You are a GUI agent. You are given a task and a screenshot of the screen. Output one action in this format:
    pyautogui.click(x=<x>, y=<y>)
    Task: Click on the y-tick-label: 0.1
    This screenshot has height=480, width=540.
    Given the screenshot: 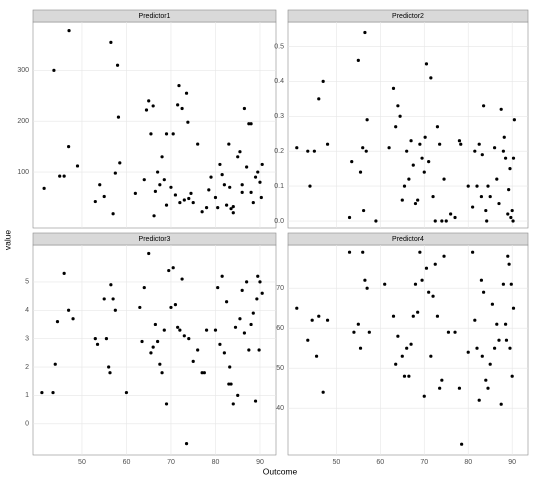 What is the action you would take?
    pyautogui.click(x=279, y=186)
    